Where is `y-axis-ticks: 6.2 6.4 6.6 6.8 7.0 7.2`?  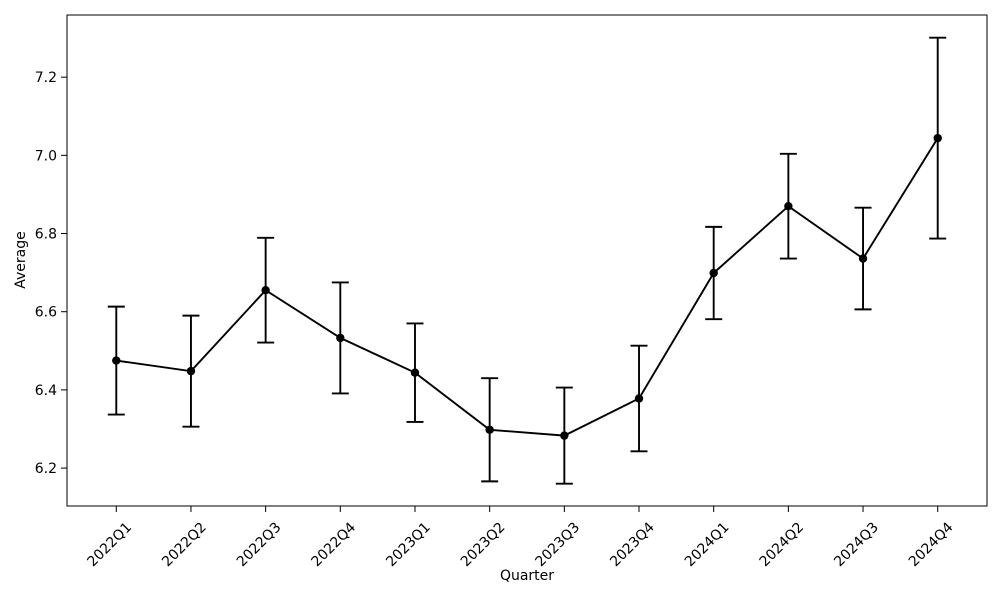
y-axis-ticks: 6.2 6.4 6.6 6.8 7.0 7.2 is located at coordinates (51, 273).